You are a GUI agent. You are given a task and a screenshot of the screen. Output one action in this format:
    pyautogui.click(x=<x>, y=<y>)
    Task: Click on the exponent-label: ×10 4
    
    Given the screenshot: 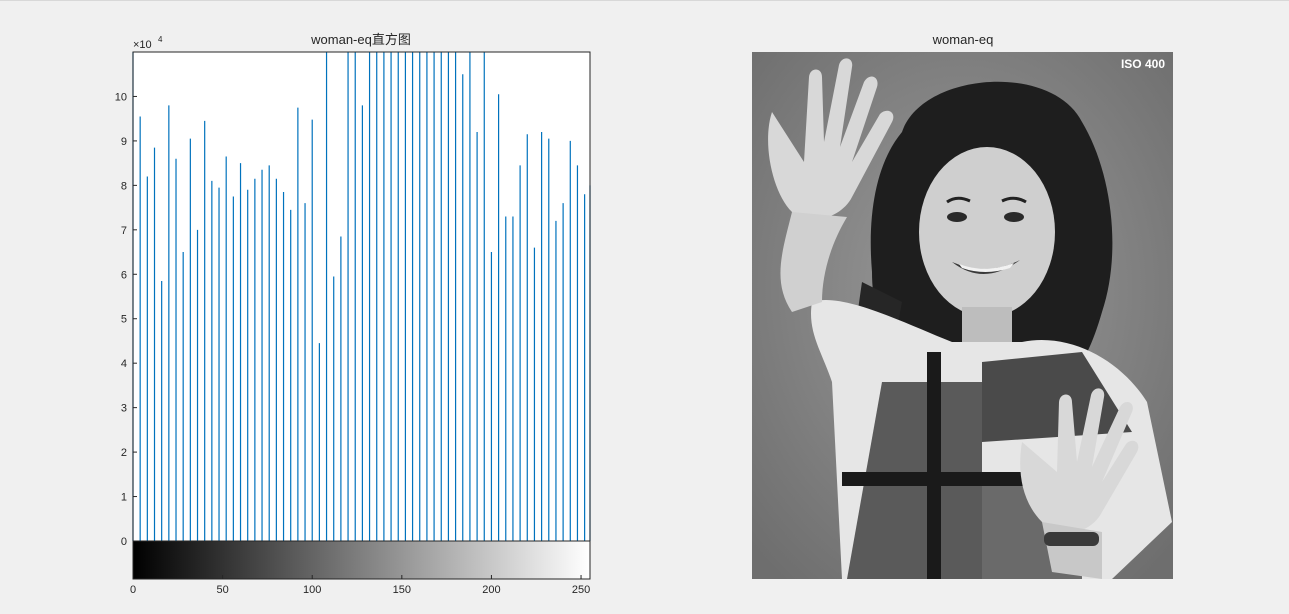 What is the action you would take?
    pyautogui.click(x=148, y=43)
    